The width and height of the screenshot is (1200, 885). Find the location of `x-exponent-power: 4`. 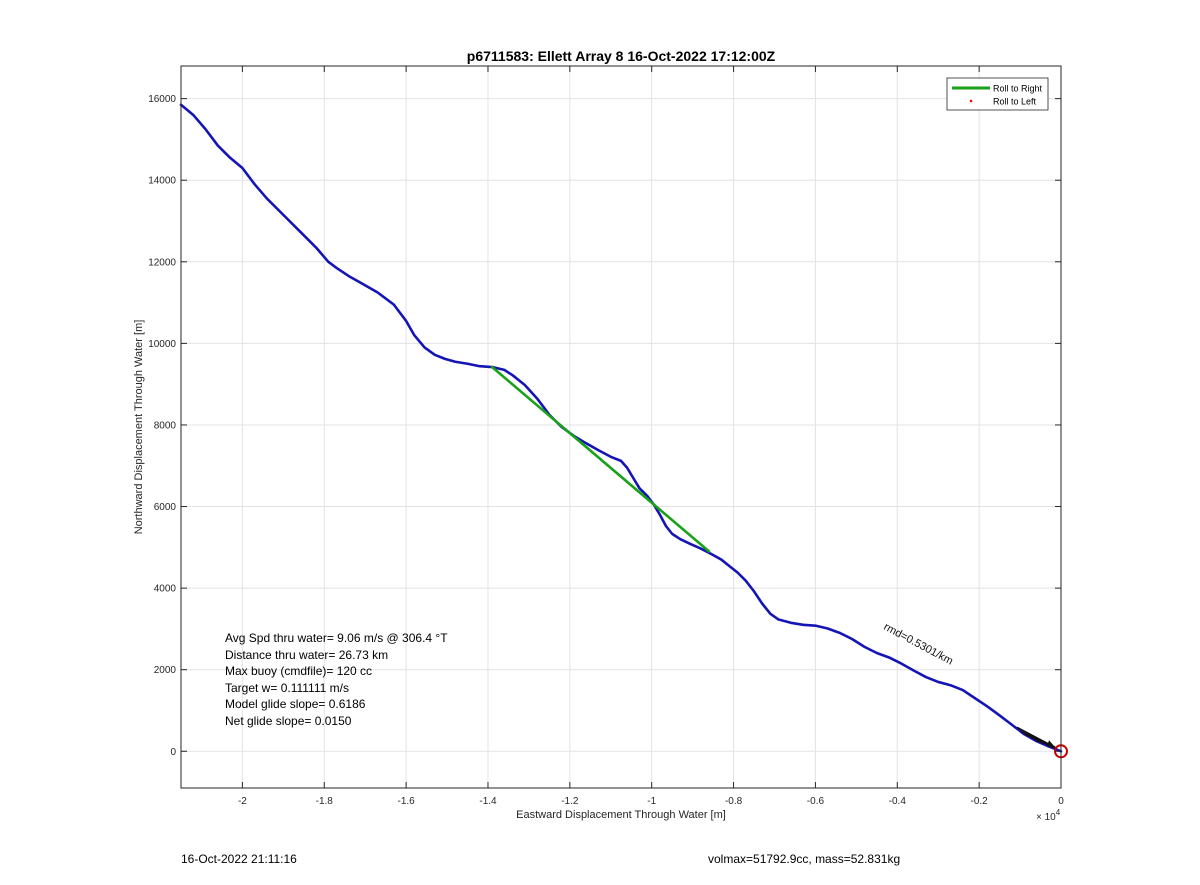

x-exponent-power: 4 is located at coordinates (1058, 812).